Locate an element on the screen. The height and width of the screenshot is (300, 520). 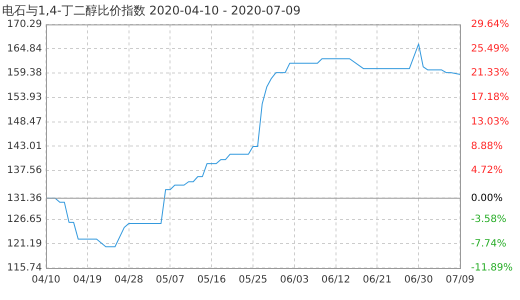
y2-tick-label: 13.03% is located at coordinates (490, 122).